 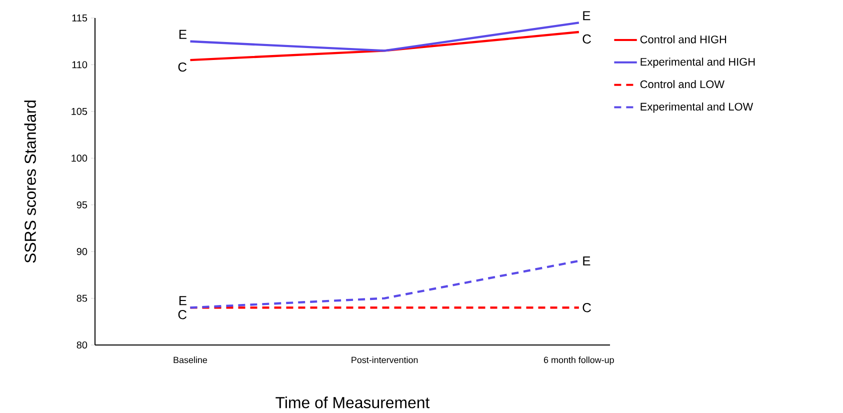 I want to click on y-axis-title: SSRS scores Standard, so click(x=30, y=181).